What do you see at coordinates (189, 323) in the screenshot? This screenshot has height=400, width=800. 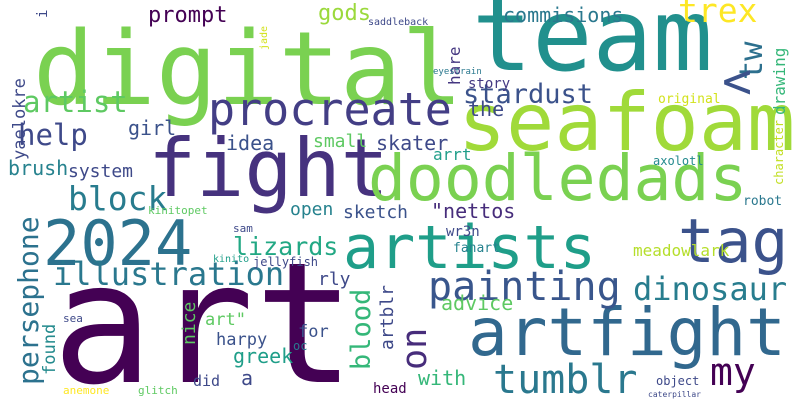 I see `word: nice` at bounding box center [189, 323].